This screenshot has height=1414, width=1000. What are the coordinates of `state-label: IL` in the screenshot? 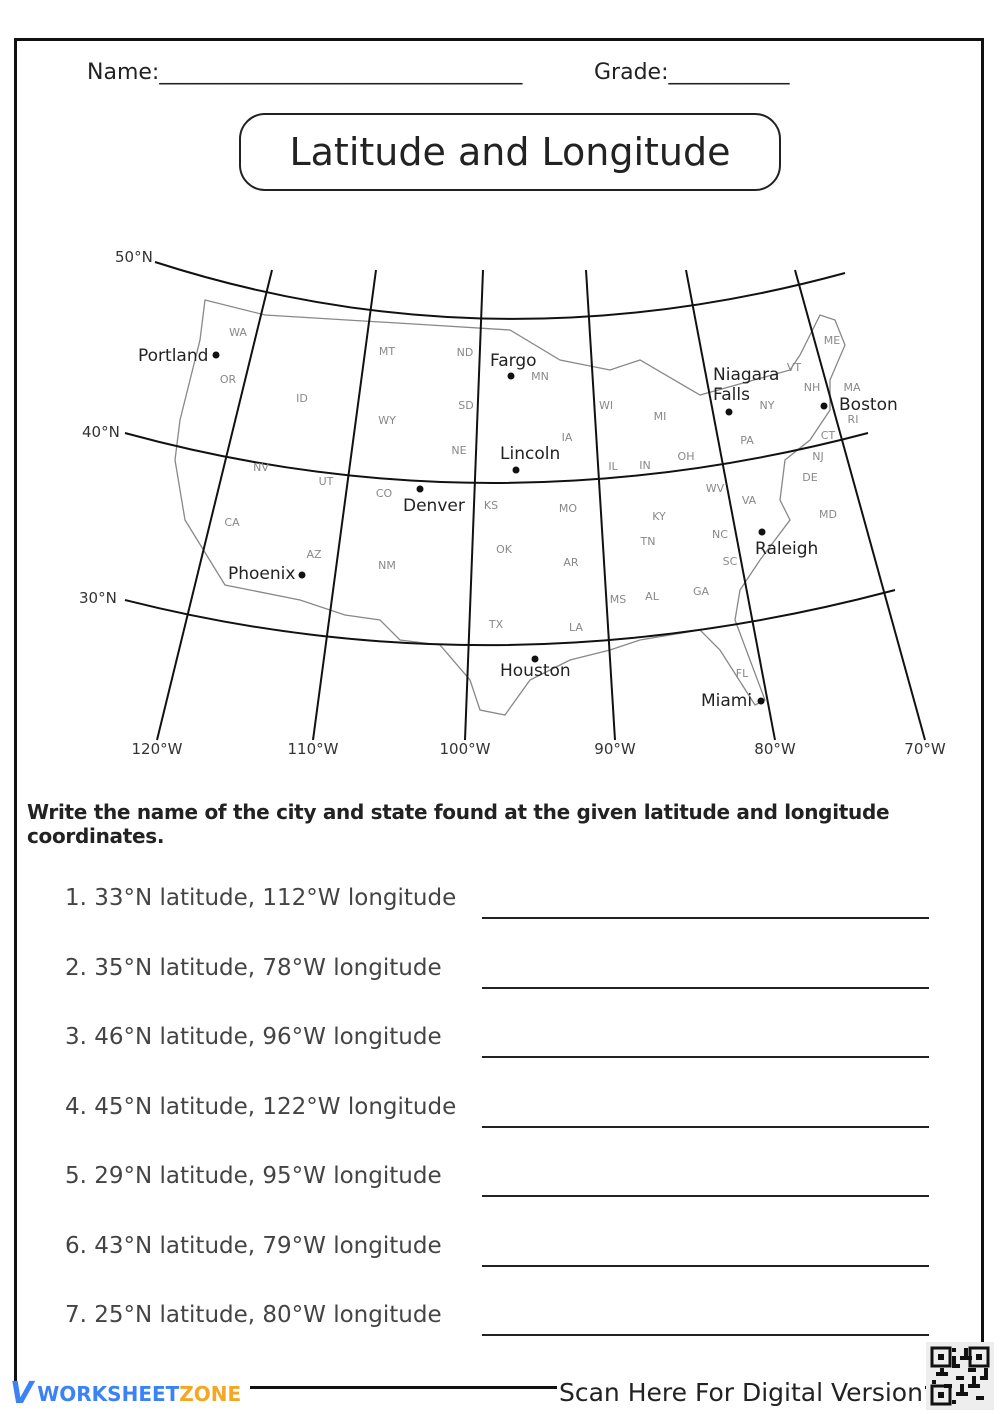 It's located at (613, 466).